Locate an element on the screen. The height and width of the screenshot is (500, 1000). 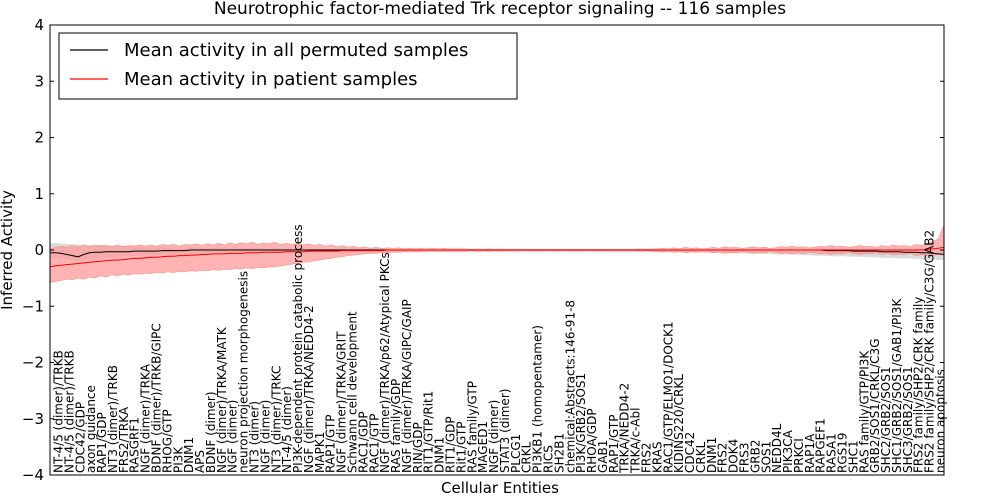
x-tick-label: FRS2 family/SHP2/CRK family is located at coordinates (919, 385).